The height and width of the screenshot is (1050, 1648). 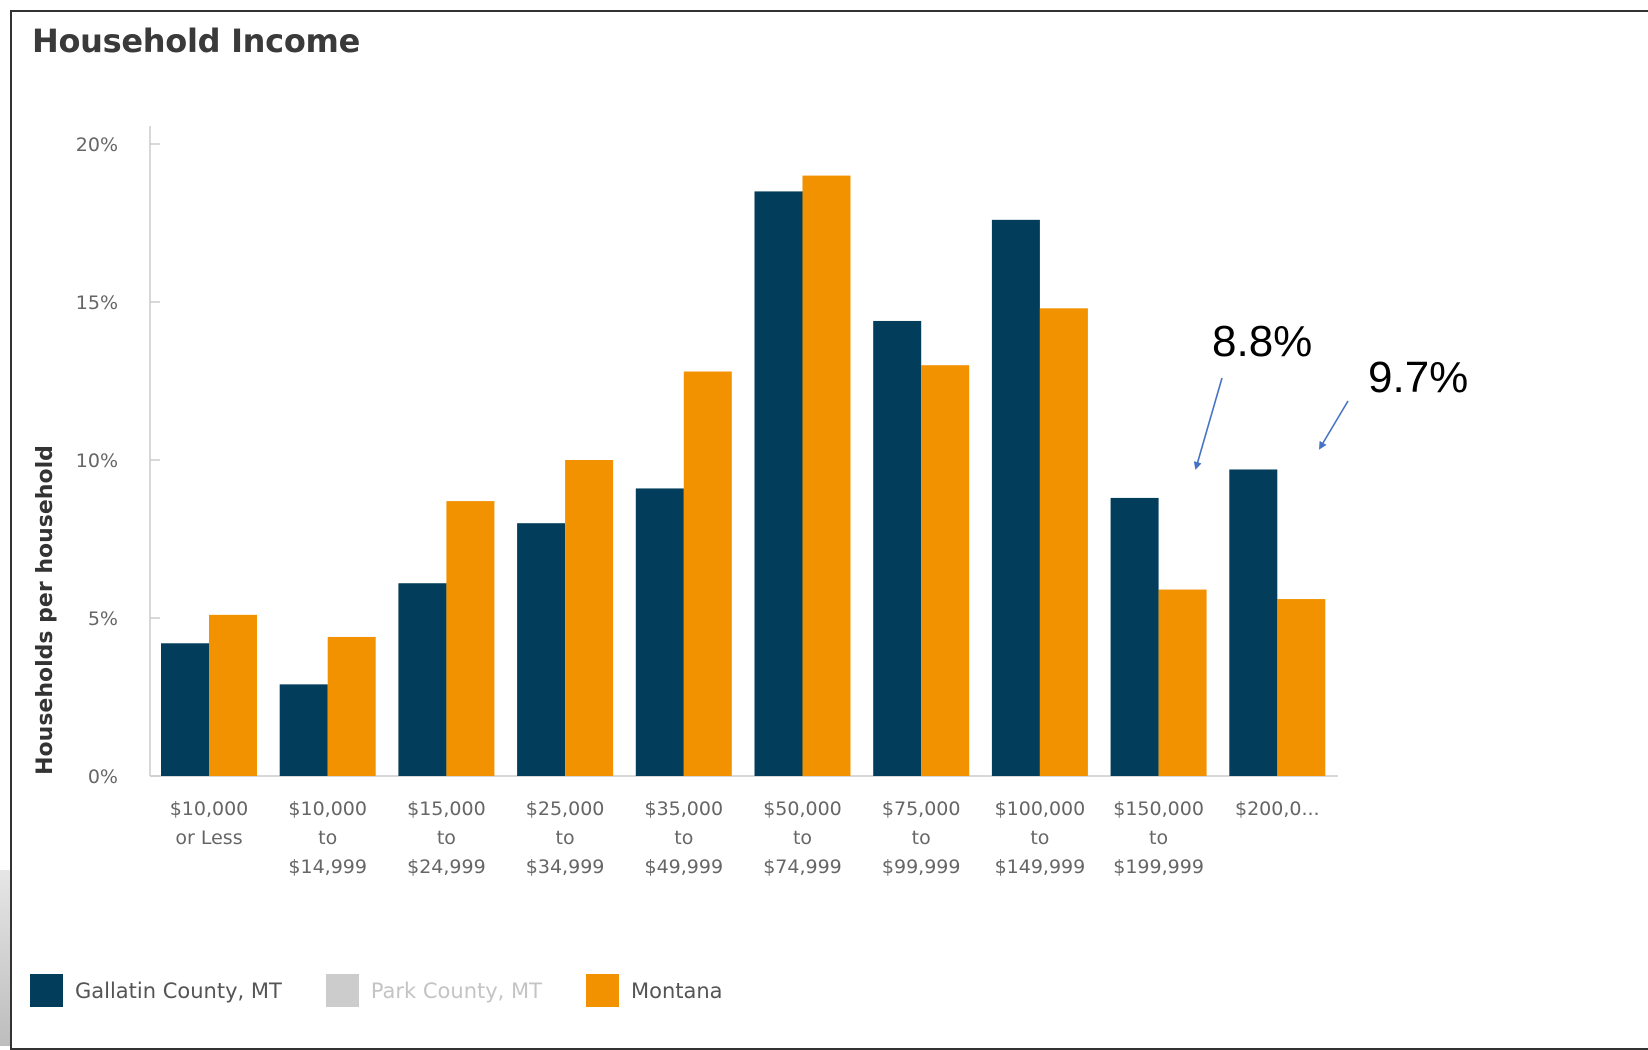 I want to click on x-tick-label: $49,999, so click(x=684, y=867).